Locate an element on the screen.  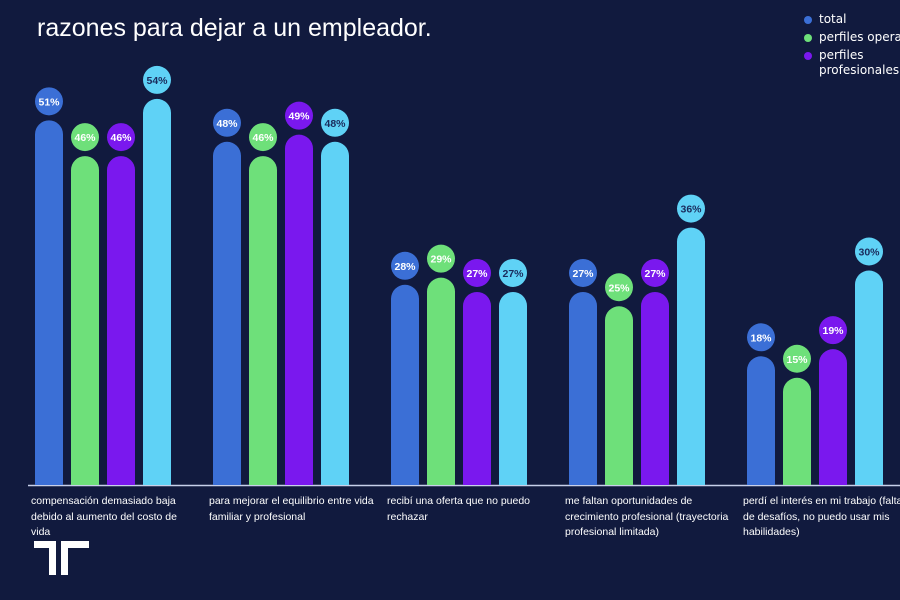
value-label: 51% is located at coordinates (49, 102).